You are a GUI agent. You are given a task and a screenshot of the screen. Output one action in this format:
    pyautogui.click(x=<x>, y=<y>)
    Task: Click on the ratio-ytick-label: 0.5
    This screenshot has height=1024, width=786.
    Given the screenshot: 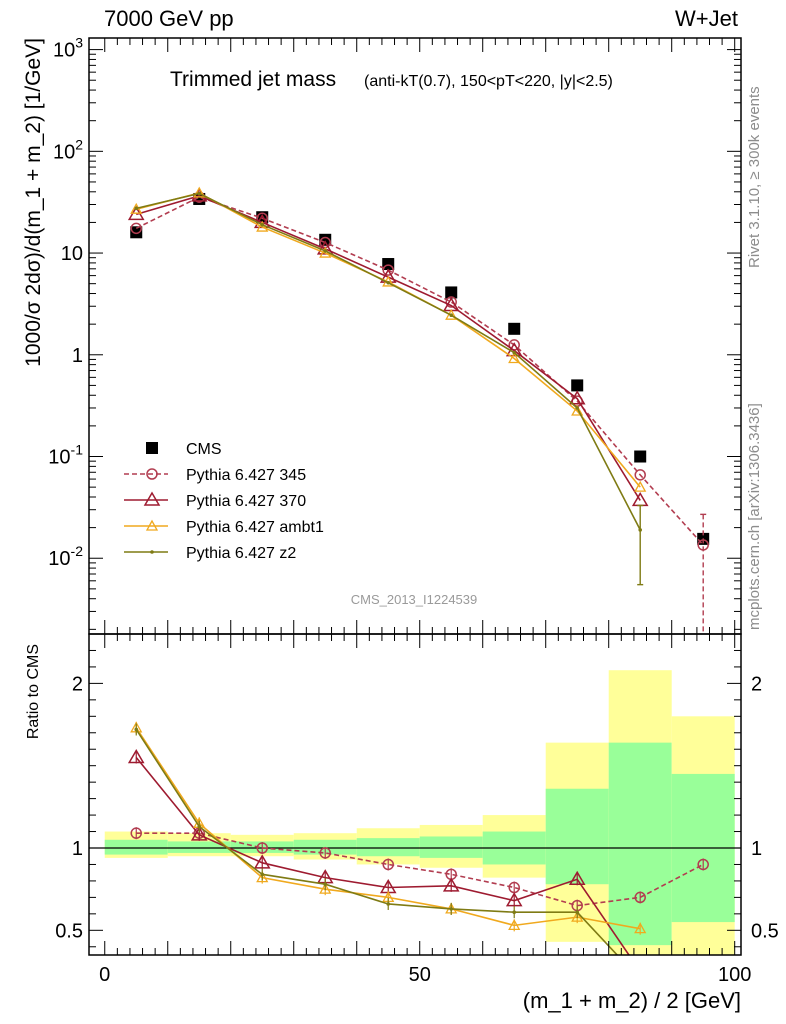 What is the action you would take?
    pyautogui.click(x=69, y=931)
    